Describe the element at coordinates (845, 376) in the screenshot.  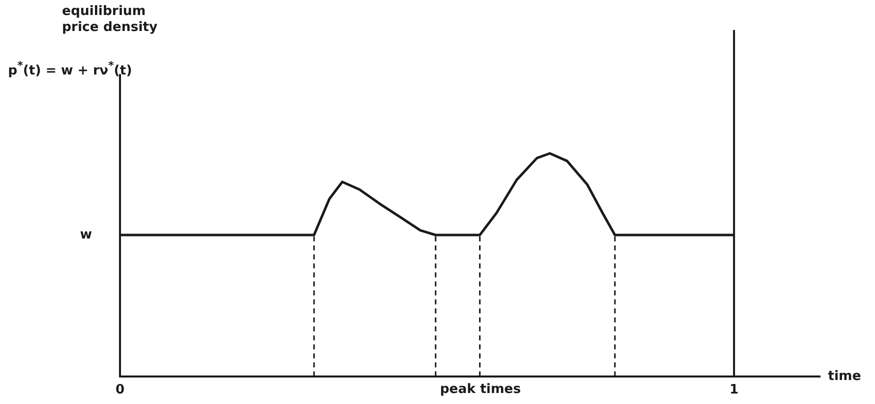
I see `x-axis-title: time` at that location.